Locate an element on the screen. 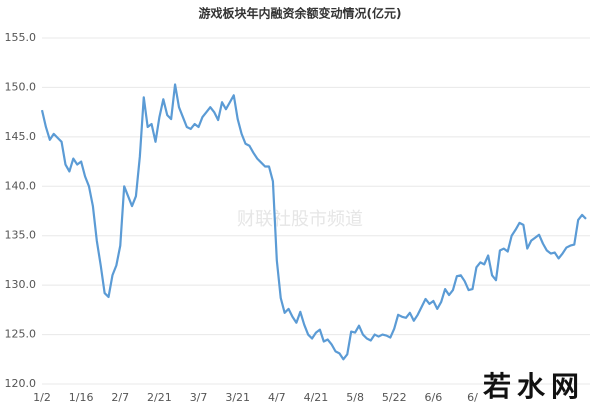  x-tick-label: 1/16 is located at coordinates (81, 397).